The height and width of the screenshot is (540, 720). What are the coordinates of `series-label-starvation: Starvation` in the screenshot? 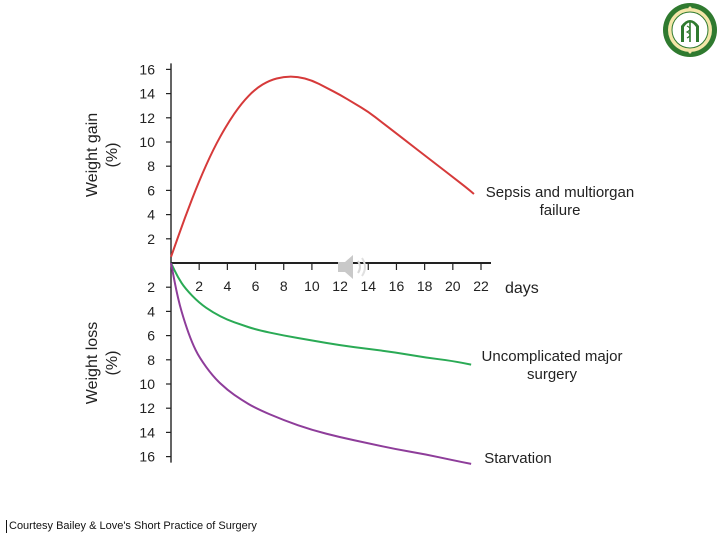 It's located at (518, 458).